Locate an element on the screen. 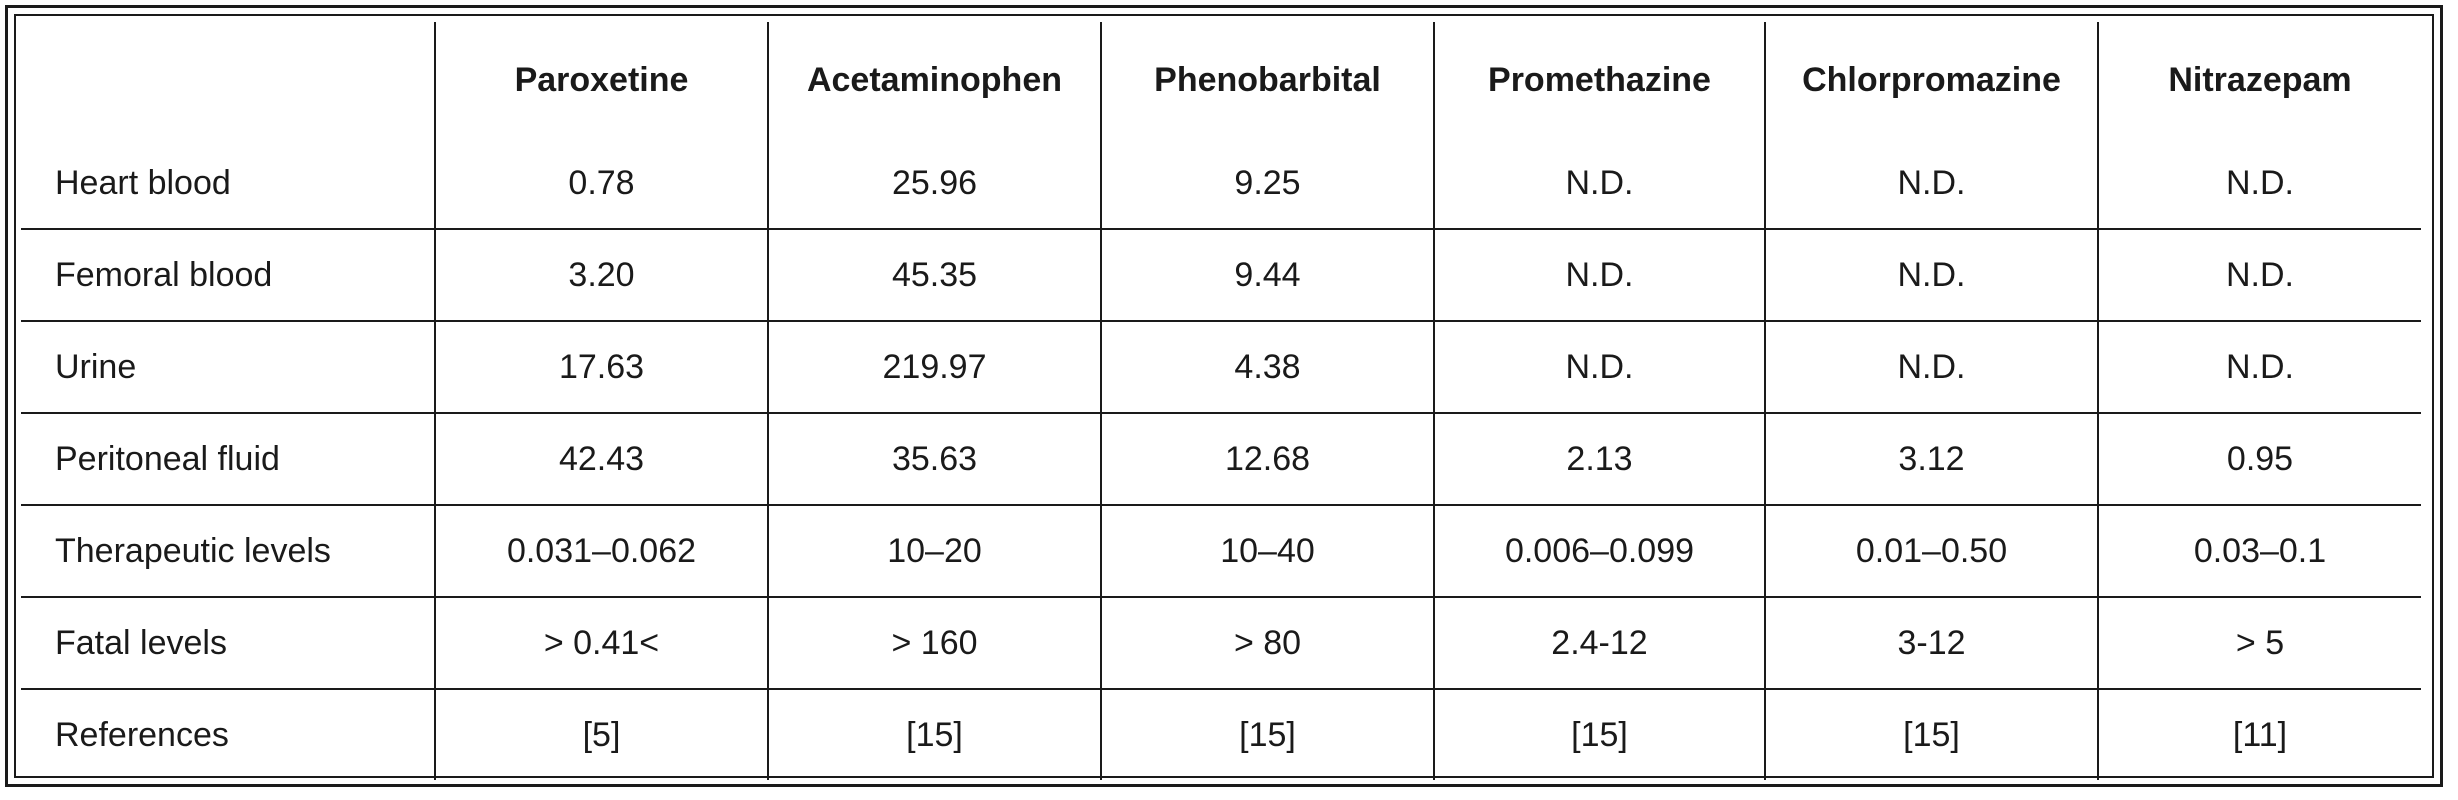  table-cell: 25.96 is located at coordinates (934, 184).